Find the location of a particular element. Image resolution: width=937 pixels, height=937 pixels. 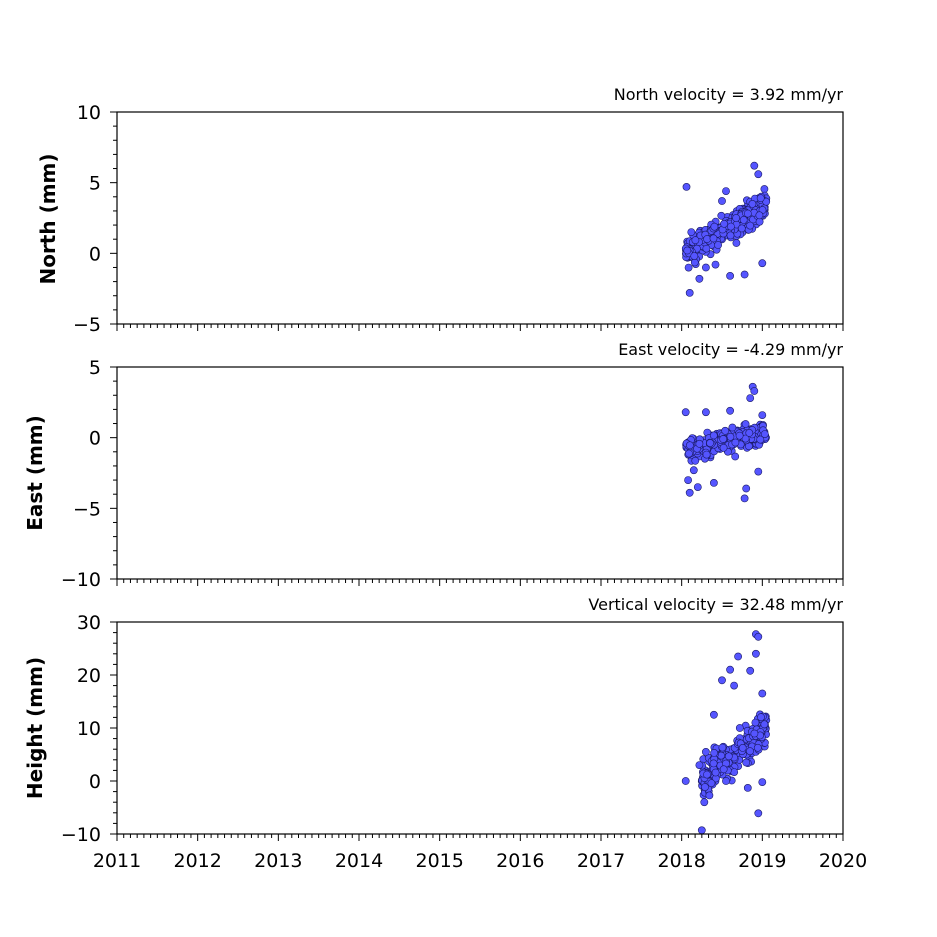

height-xtick-label: 2017 is located at coordinates (601, 861).